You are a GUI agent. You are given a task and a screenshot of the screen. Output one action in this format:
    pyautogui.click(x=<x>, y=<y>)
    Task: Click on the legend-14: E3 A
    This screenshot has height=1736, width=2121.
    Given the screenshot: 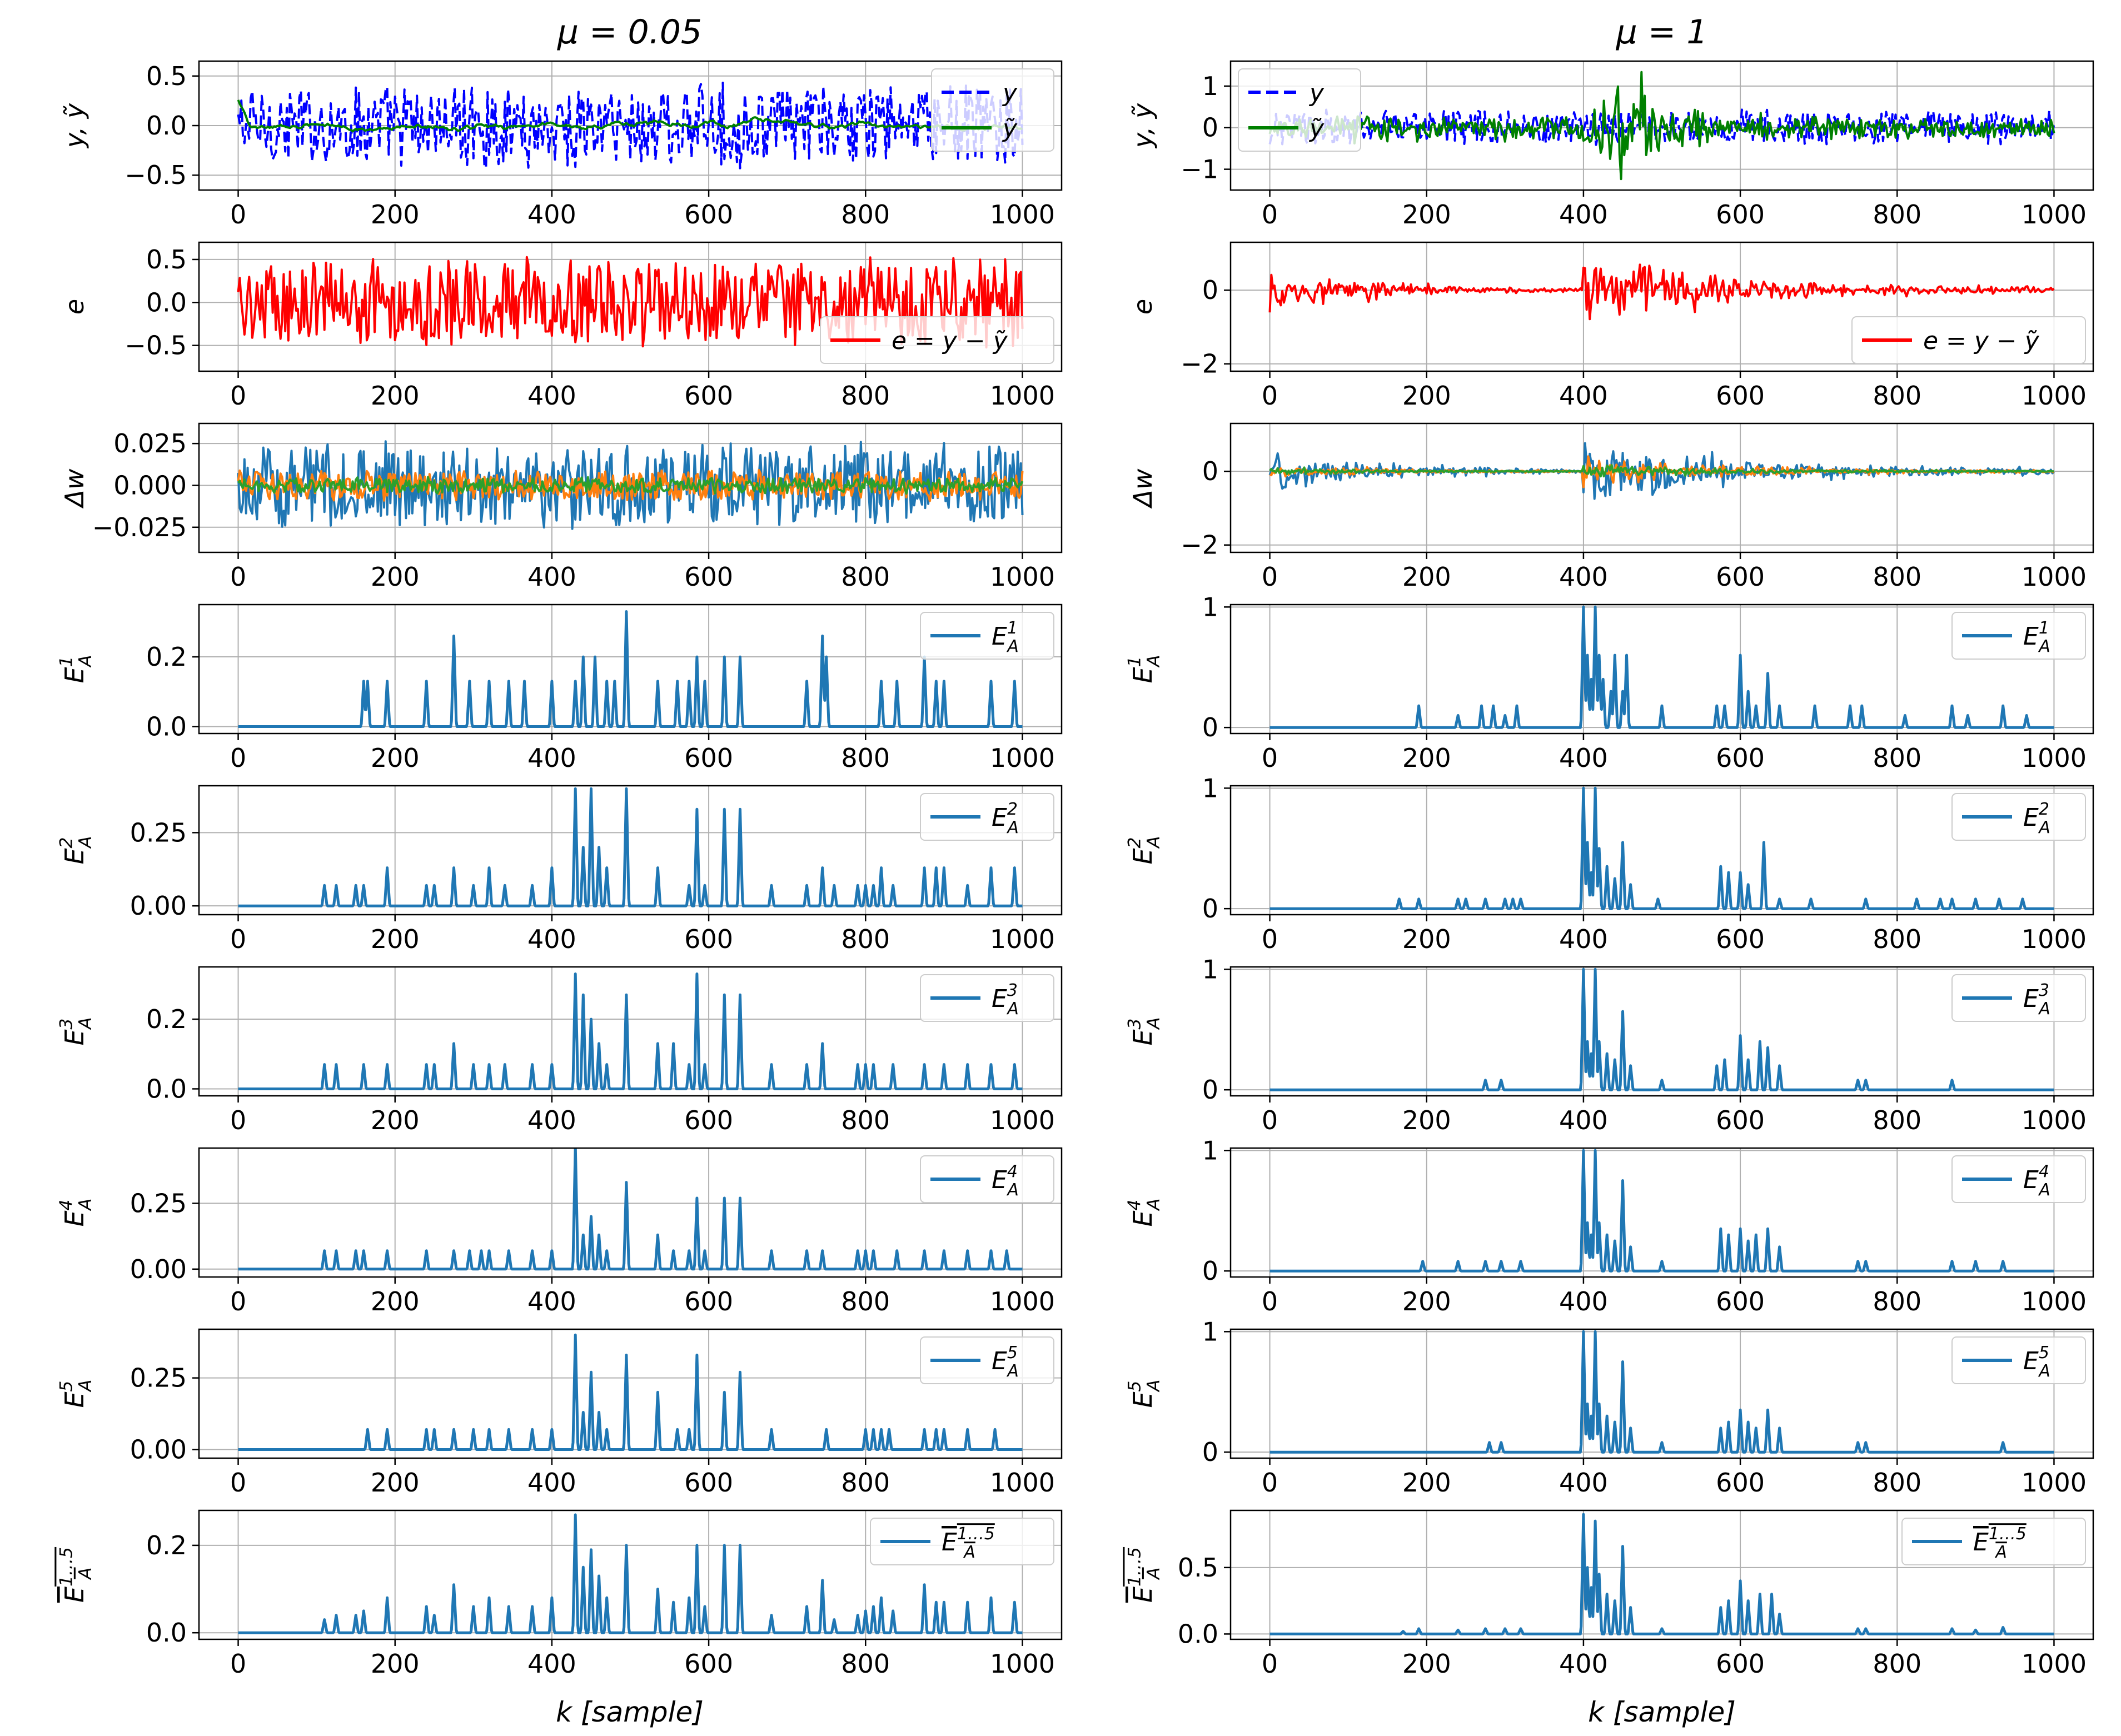 What is the action you would take?
    pyautogui.click(x=2018, y=998)
    